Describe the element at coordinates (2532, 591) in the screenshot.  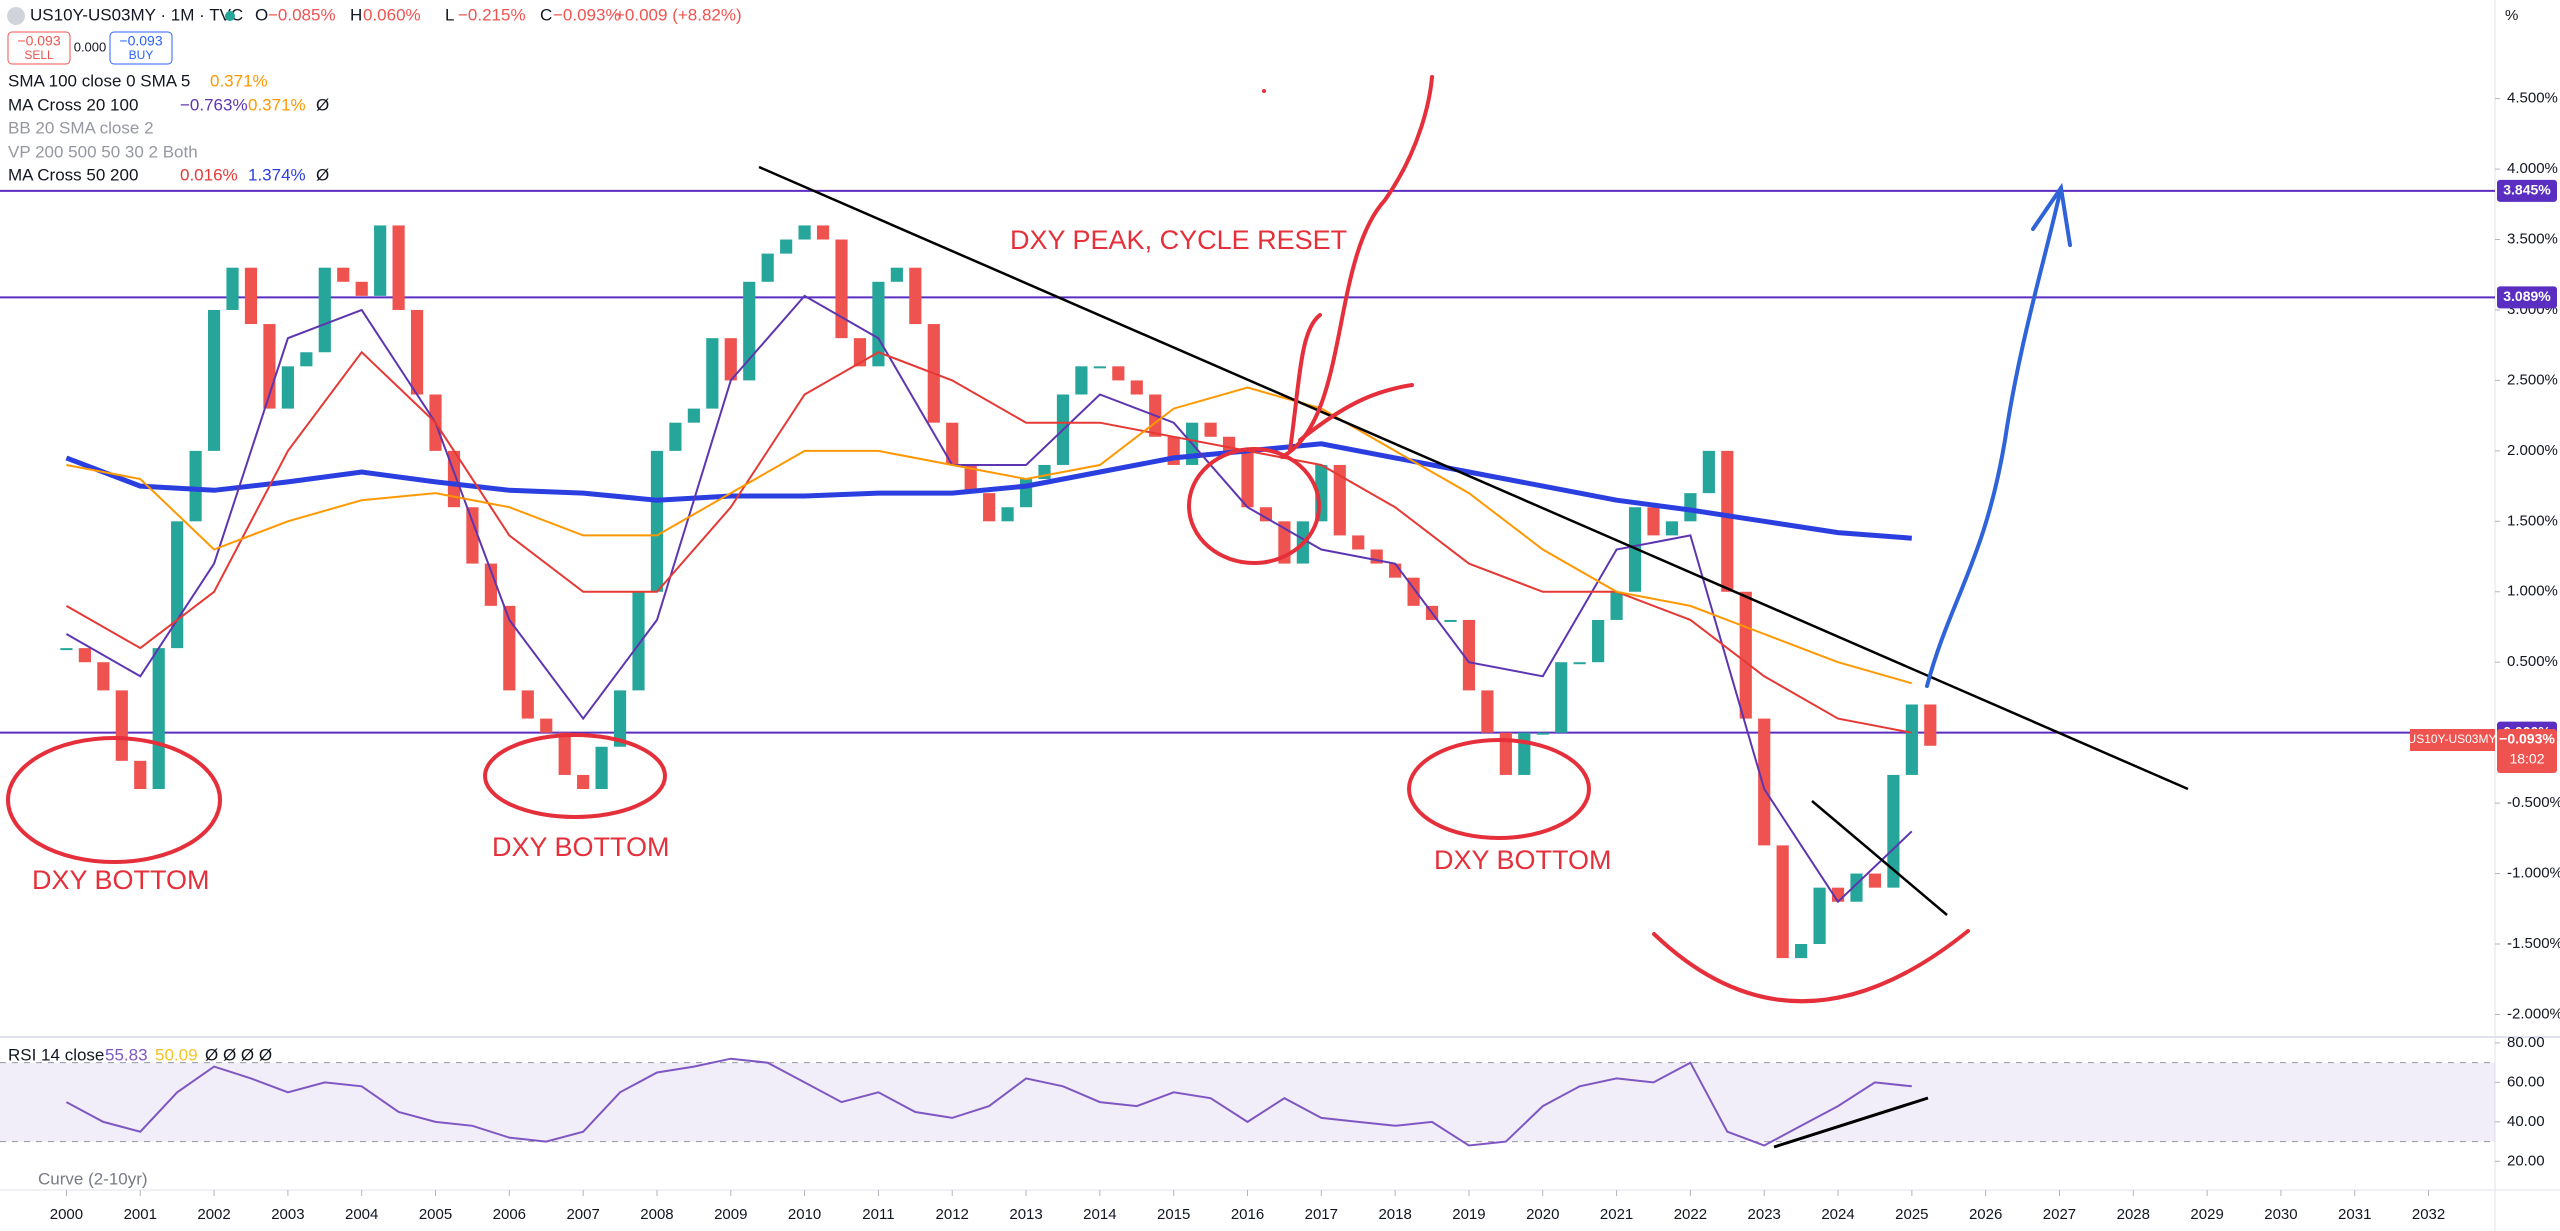
I see `y-tick-label: 1.000%` at that location.